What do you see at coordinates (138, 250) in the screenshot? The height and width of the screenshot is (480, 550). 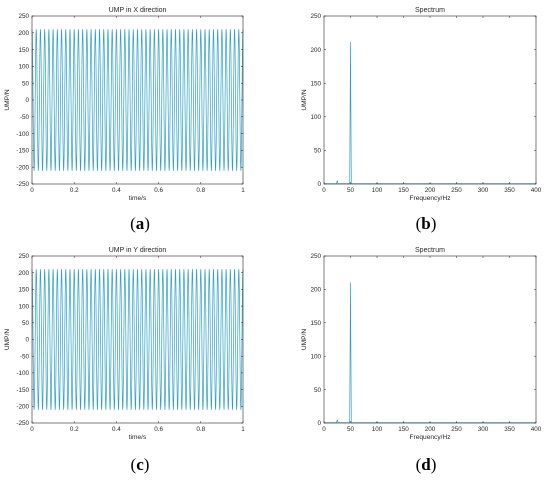 I see `chart-title: UMP in Y direction` at bounding box center [138, 250].